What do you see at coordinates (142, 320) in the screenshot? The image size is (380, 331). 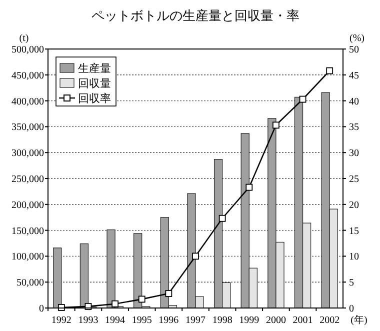 I see `x-tick-label: 1995` at bounding box center [142, 320].